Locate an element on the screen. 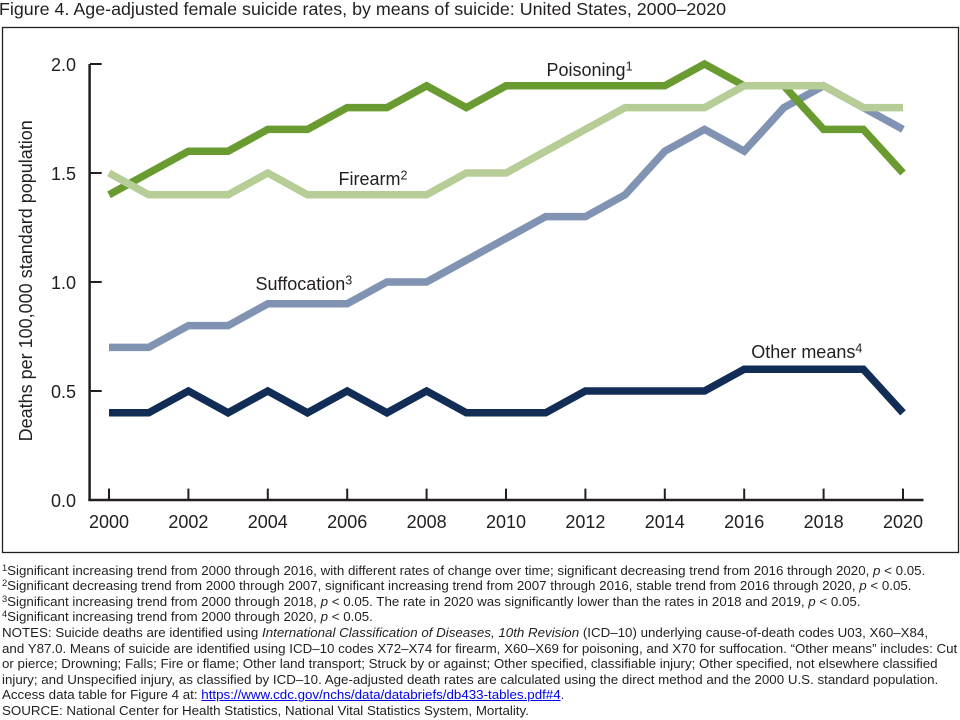 Image resolution: width=960 pixels, height=720 pixels. svg-text: 2020 is located at coordinates (903, 522).